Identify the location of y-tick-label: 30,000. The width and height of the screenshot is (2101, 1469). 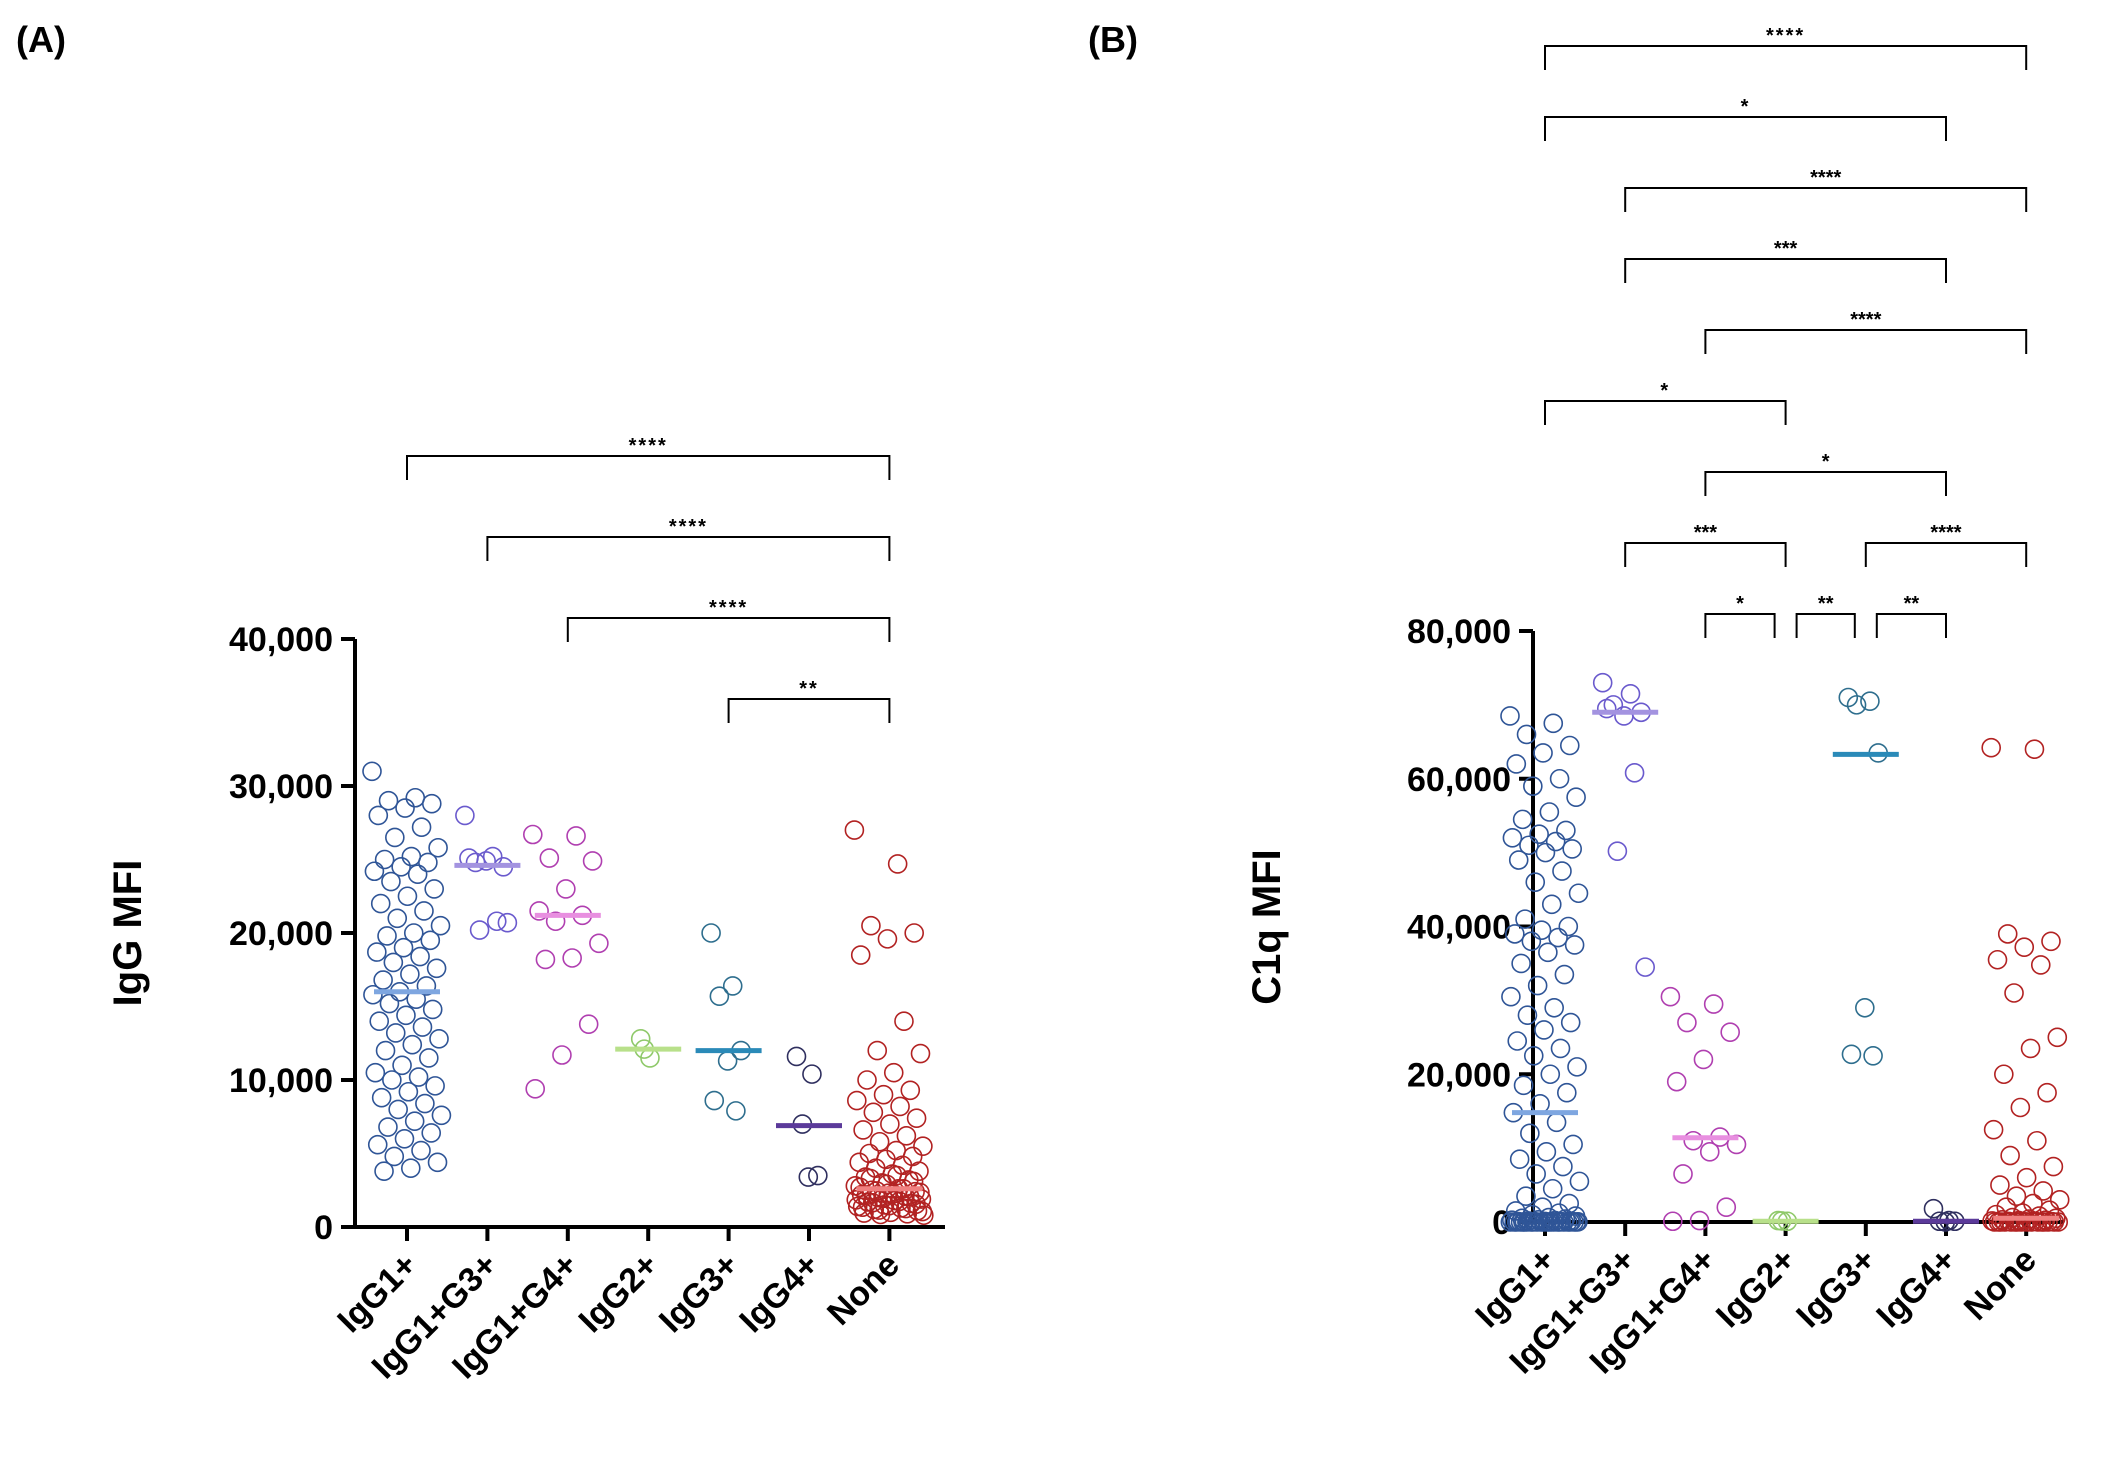
(281, 787).